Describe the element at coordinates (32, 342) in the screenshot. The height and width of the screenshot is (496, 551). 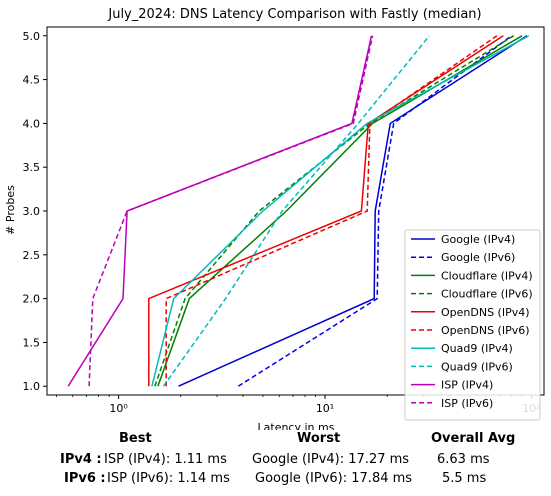
I see `y-tick-label: 1.5` at that location.